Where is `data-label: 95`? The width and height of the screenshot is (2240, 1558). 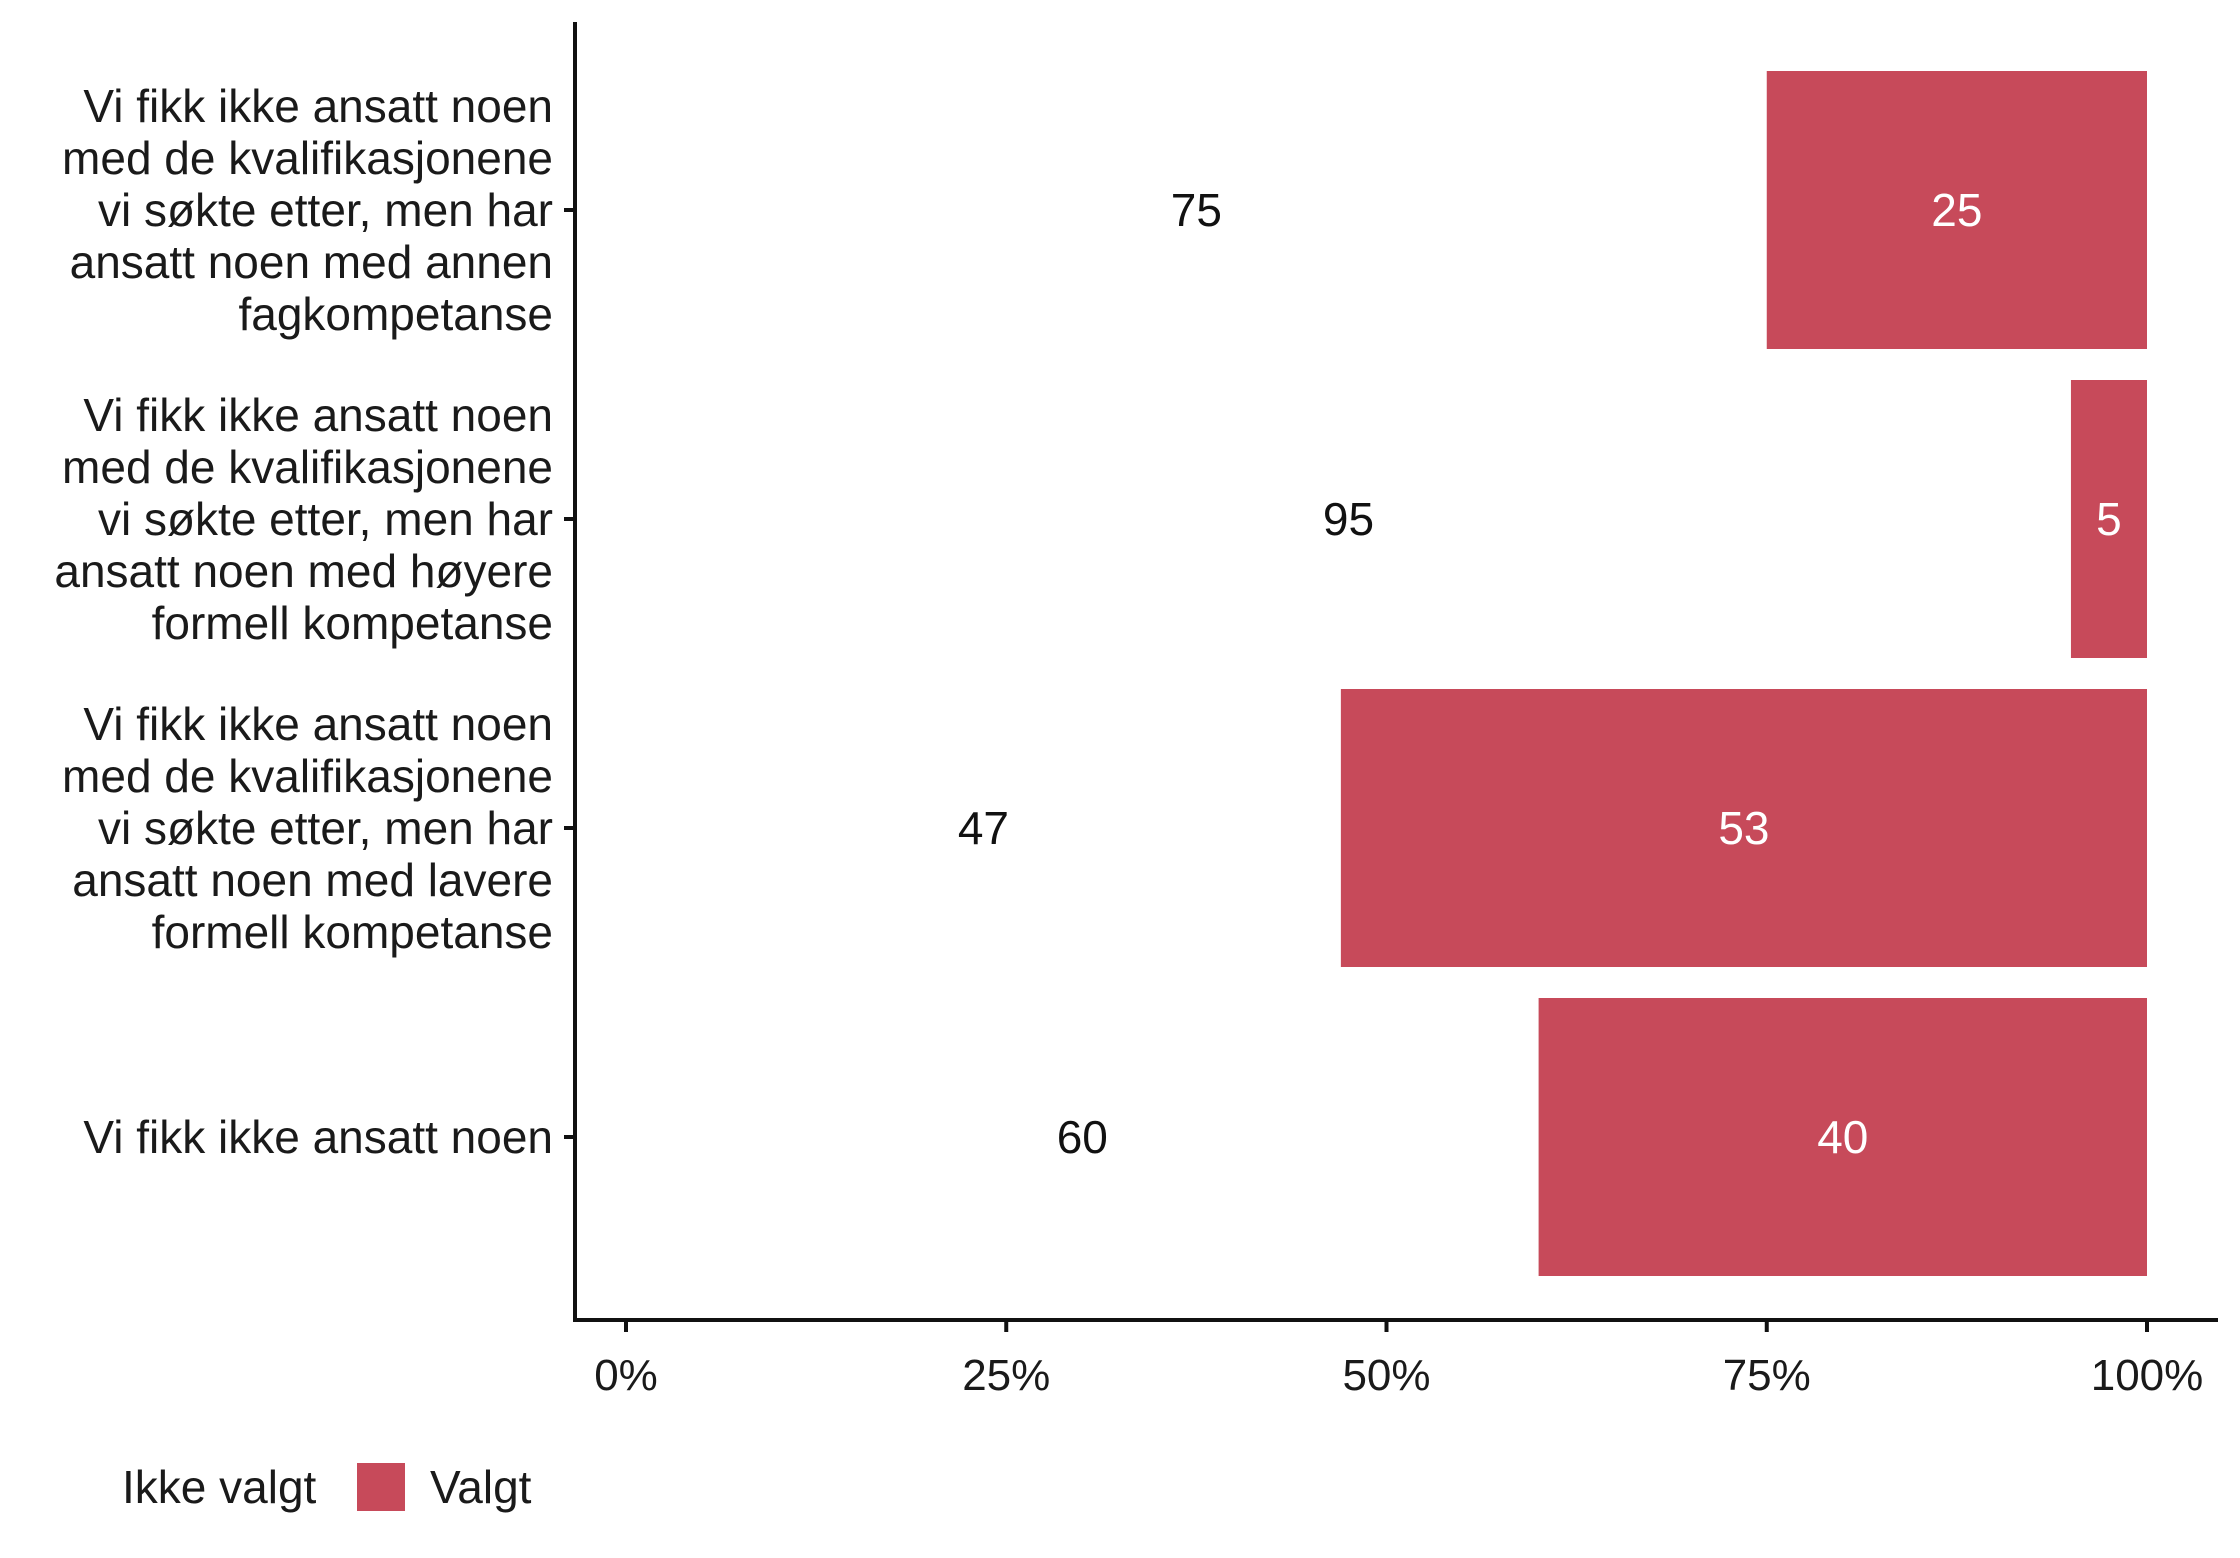
data-label: 95 is located at coordinates (1348, 519).